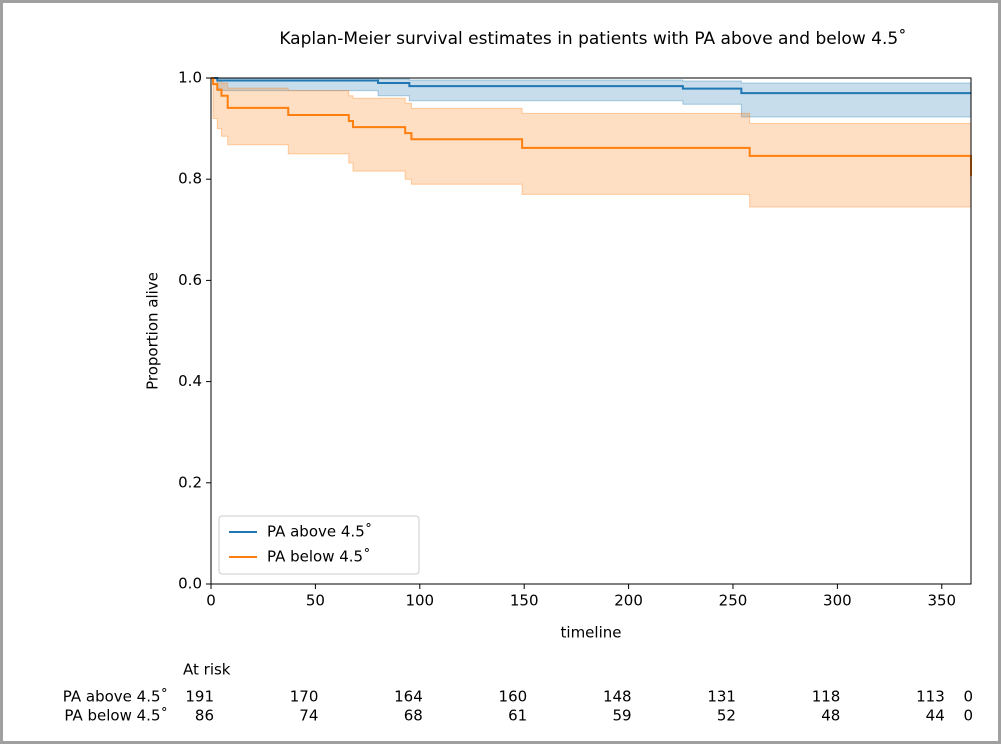 This screenshot has height=744, width=1001. Describe the element at coordinates (413, 716) in the screenshot. I see `at-risk-count: 68` at that location.